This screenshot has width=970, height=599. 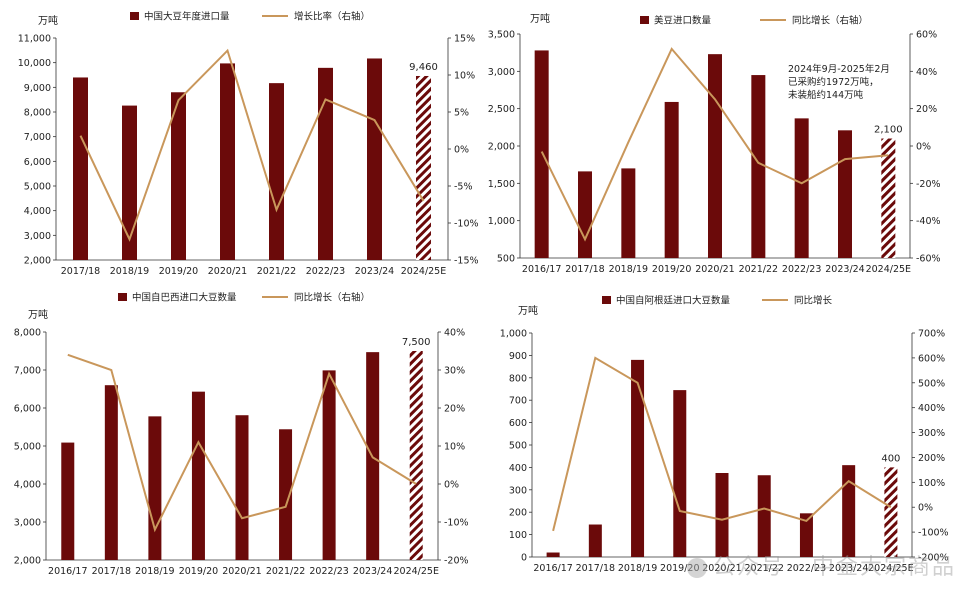 What do you see at coordinates (518, 513) in the screenshot?
I see `y-tick-label: 200` at bounding box center [518, 513].